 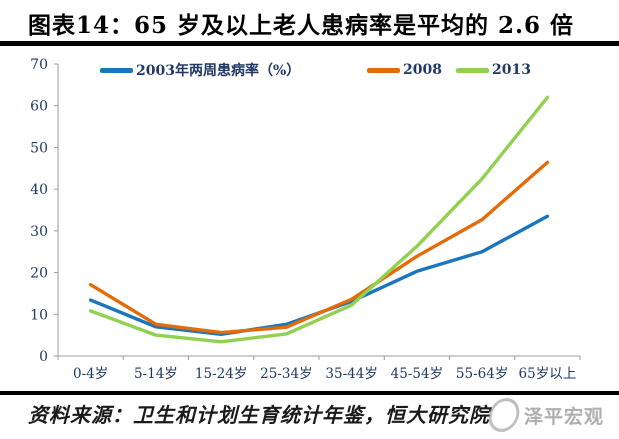 What do you see at coordinates (422, 70) in the screenshot?
I see `legend-label-2008: 2008` at bounding box center [422, 70].